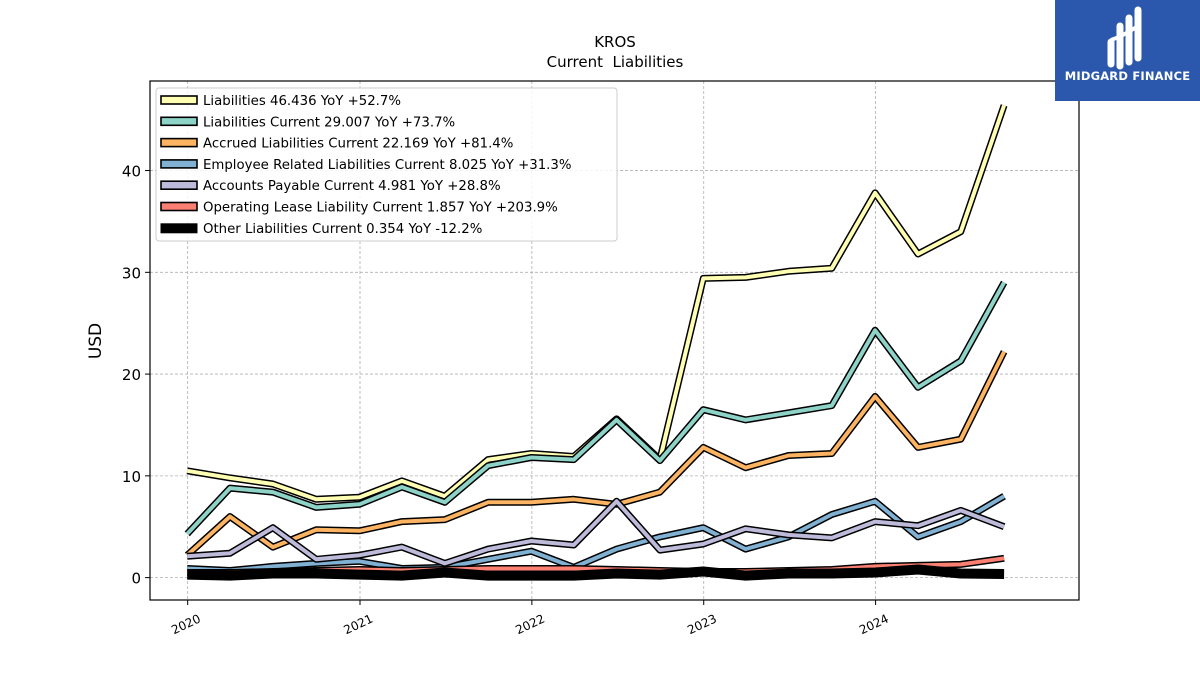 This screenshot has height=675, width=1200. Describe the element at coordinates (615, 42) in the screenshot. I see `chart-title: KROS` at that location.